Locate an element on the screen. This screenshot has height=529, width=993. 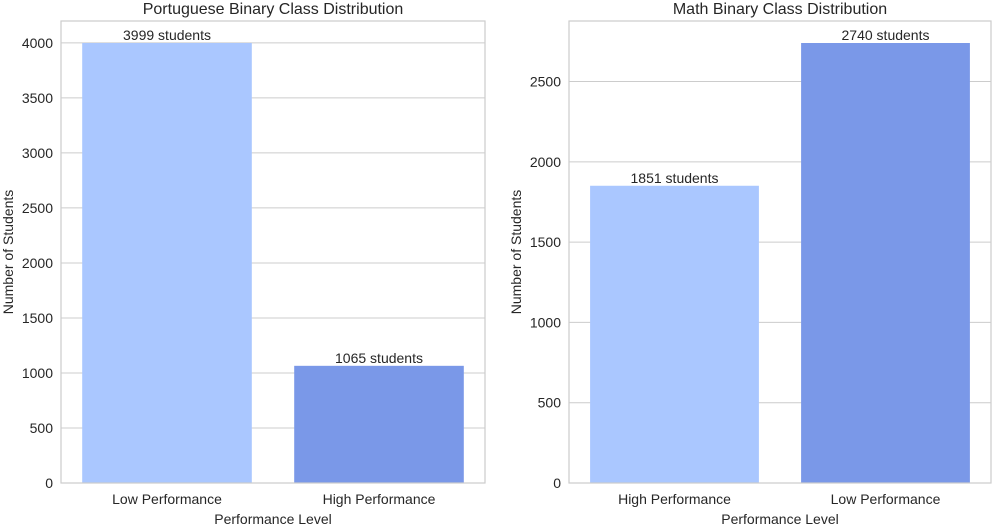
y-tick-label: 3500 is located at coordinates (37, 98).